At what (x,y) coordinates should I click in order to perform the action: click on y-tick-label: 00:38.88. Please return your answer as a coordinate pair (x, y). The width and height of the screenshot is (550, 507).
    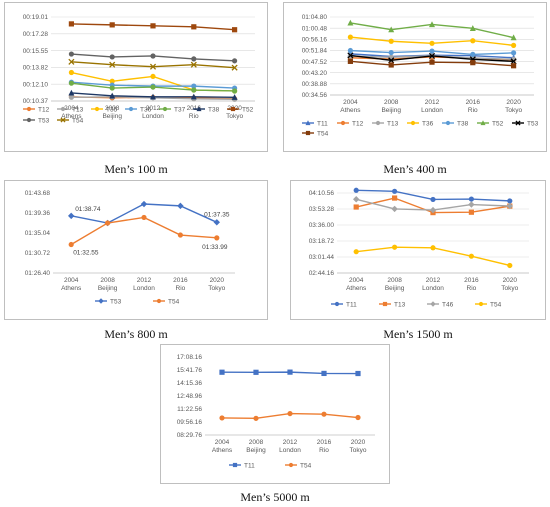
    Looking at the image, I should click on (315, 84).